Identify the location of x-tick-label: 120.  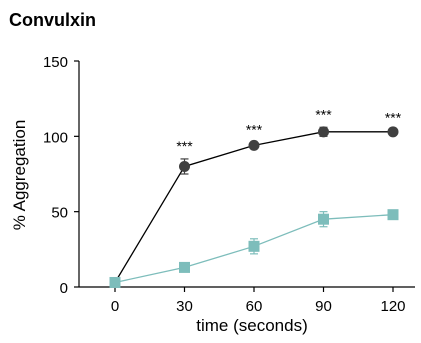
(392, 306).